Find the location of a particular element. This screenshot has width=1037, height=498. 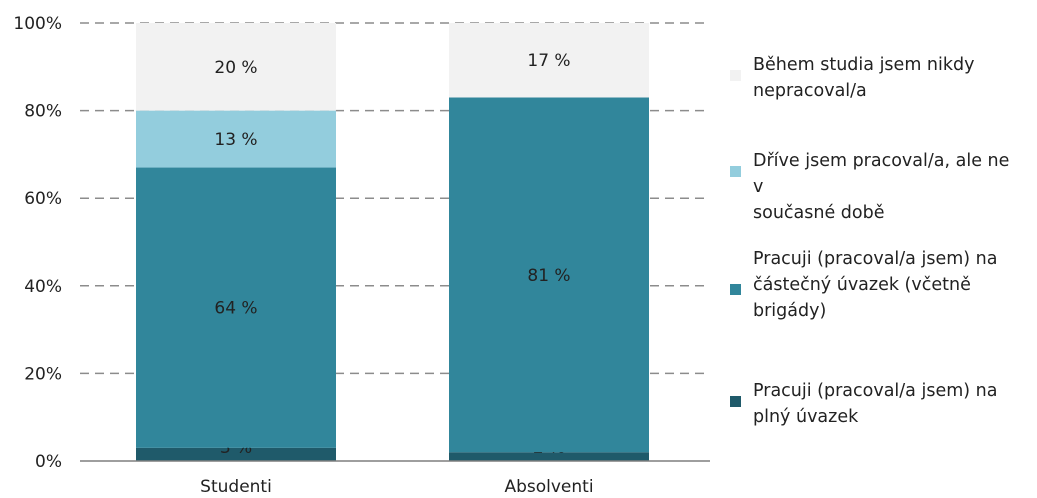

y-tick-label: 20% is located at coordinates (43, 374).